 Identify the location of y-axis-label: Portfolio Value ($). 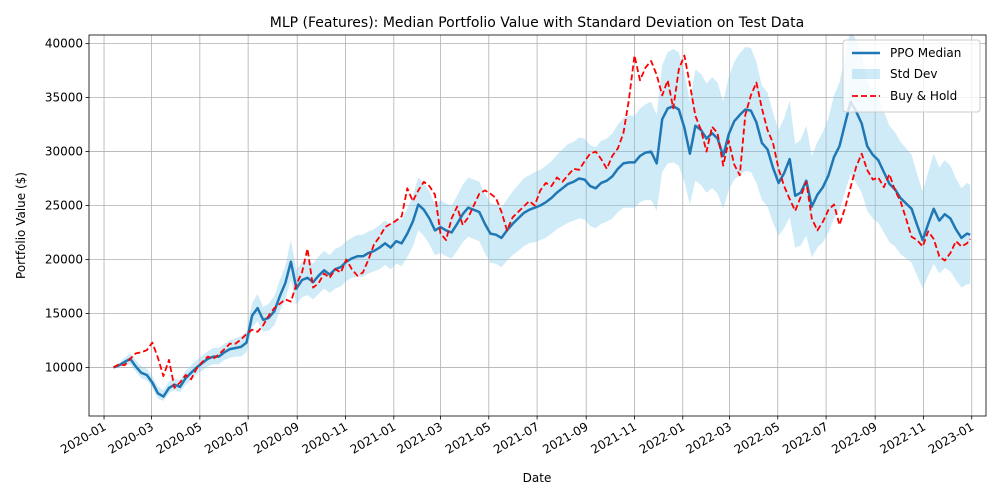
(21, 225).